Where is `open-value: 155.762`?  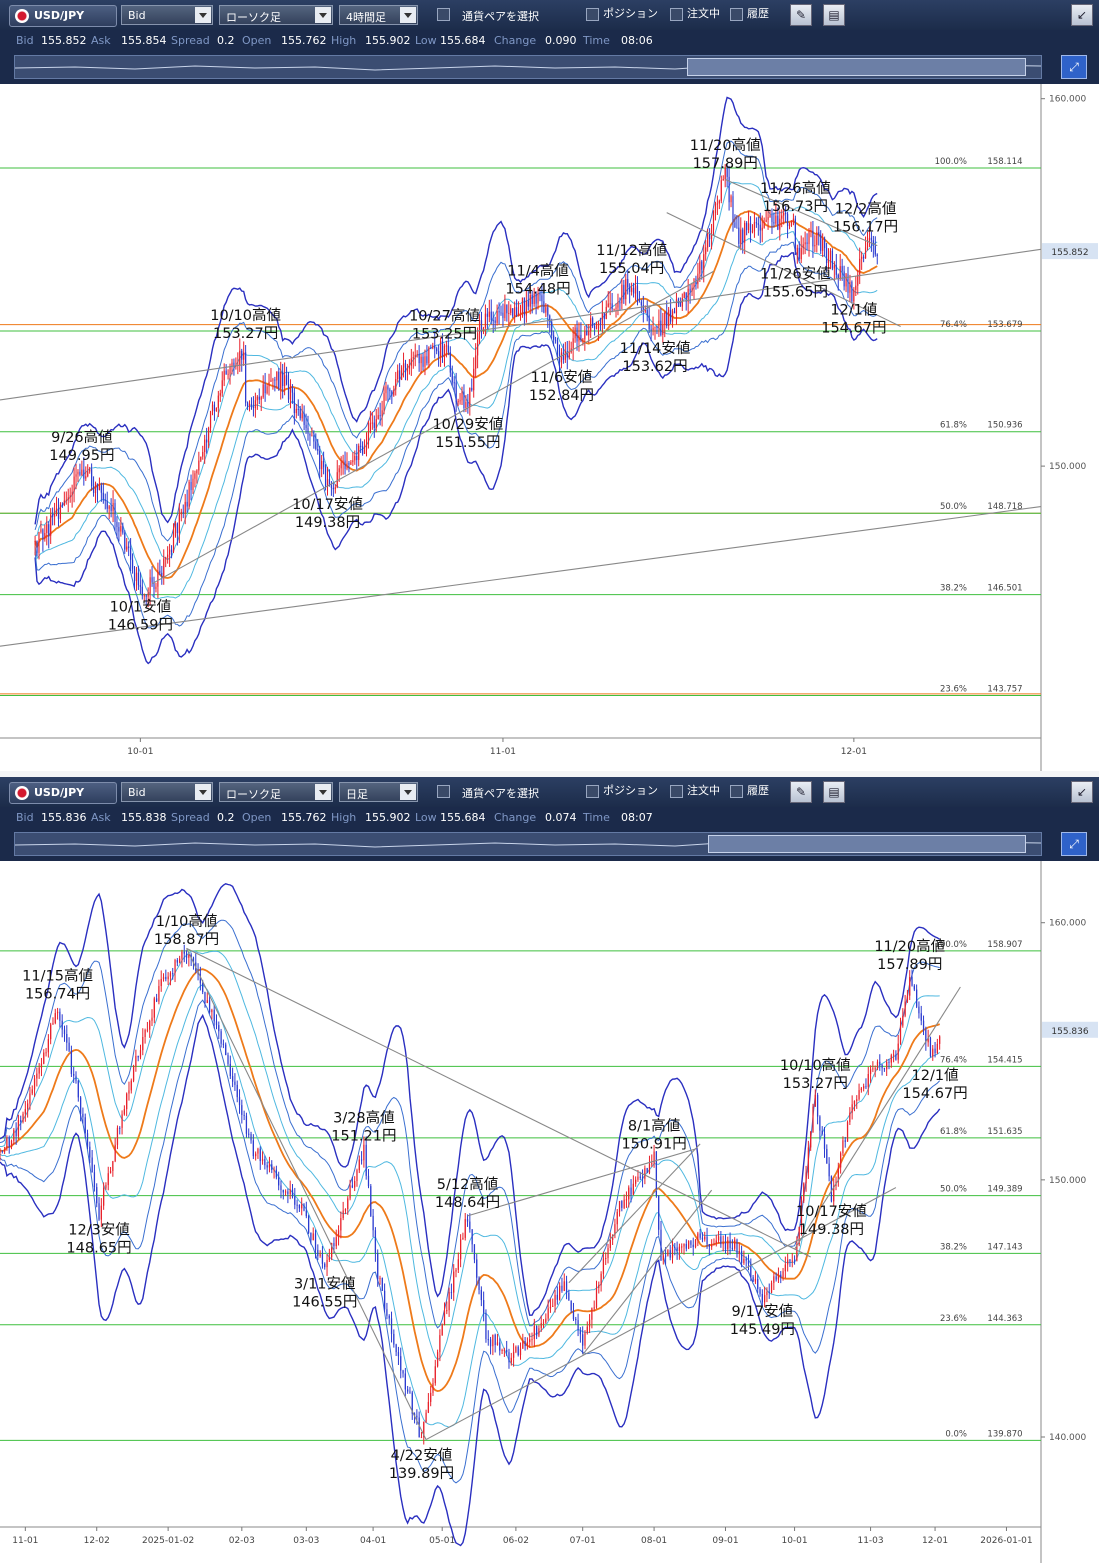 open-value: 155.762 is located at coordinates (304, 817).